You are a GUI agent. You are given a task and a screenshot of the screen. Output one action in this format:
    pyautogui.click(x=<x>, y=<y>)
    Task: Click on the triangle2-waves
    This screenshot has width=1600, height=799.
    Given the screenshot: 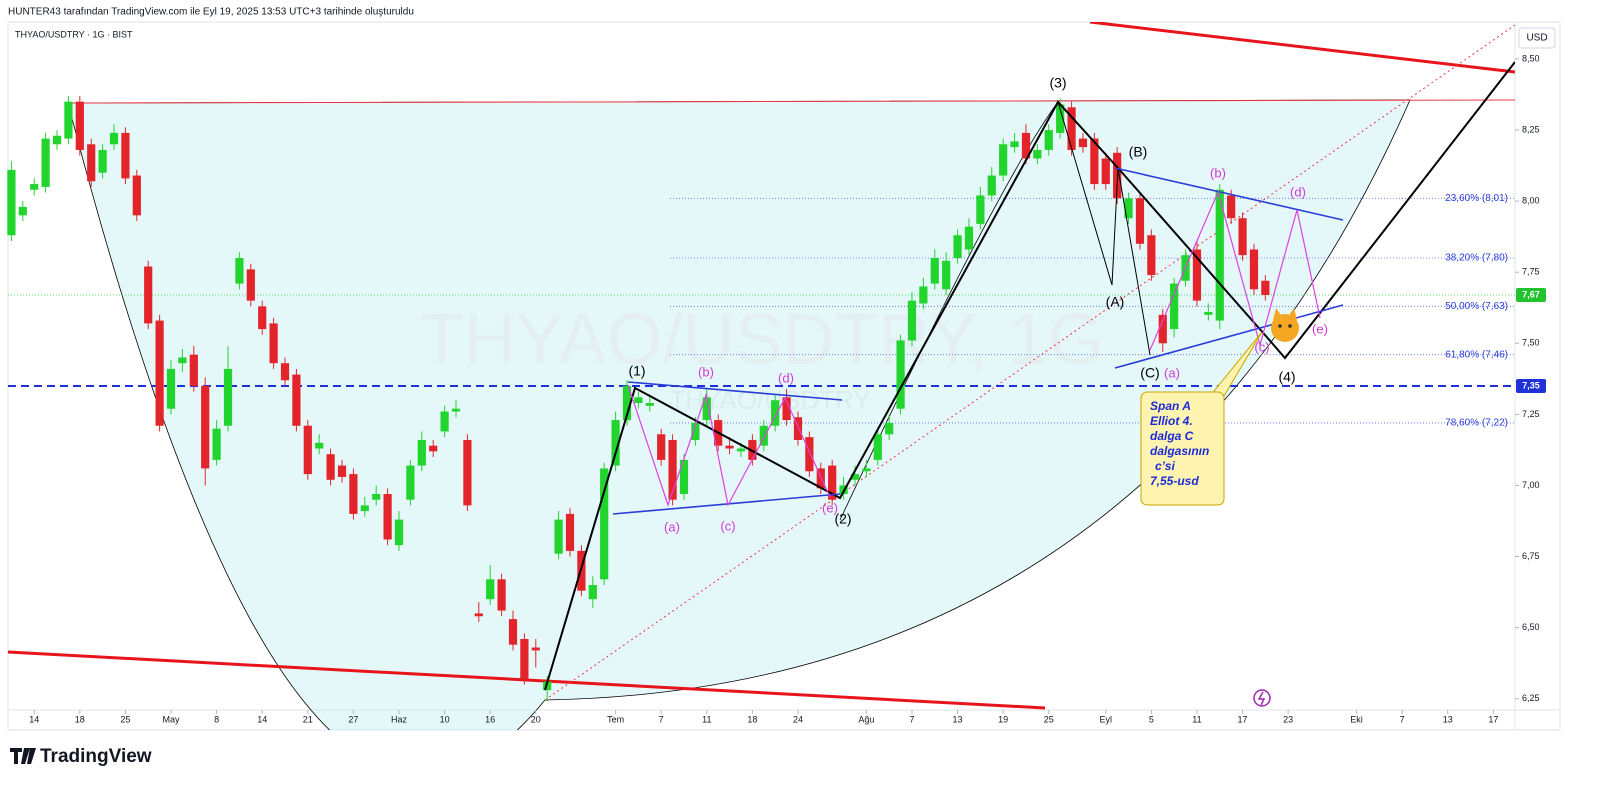 What is the action you would take?
    pyautogui.click(x=1235, y=270)
    